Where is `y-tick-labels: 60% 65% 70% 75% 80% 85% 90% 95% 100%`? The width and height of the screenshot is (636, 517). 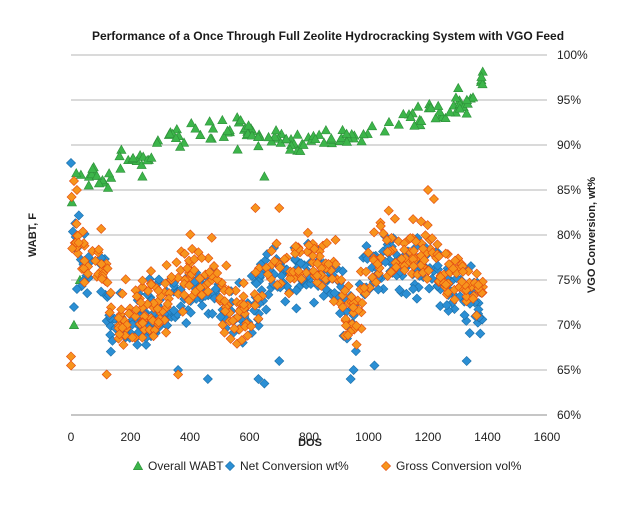 y-tick-labels: 60% 65% 70% 75% 80% 85% 90% 95% 100% is located at coordinates (572, 235).